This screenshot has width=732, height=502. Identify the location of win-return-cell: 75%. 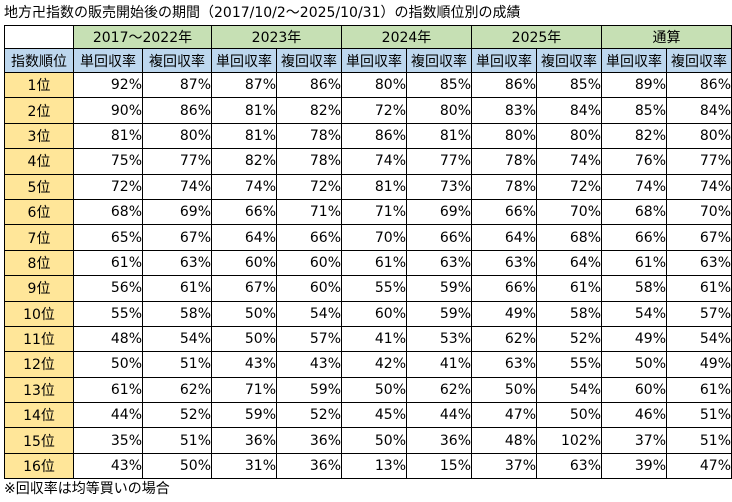
(108, 161).